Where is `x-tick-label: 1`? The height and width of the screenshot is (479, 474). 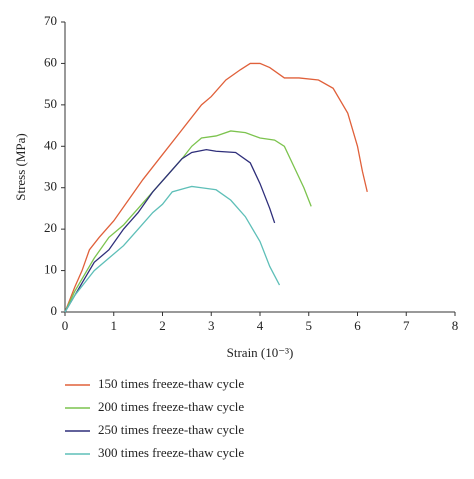
x-tick-label: 1 is located at coordinates (114, 325).